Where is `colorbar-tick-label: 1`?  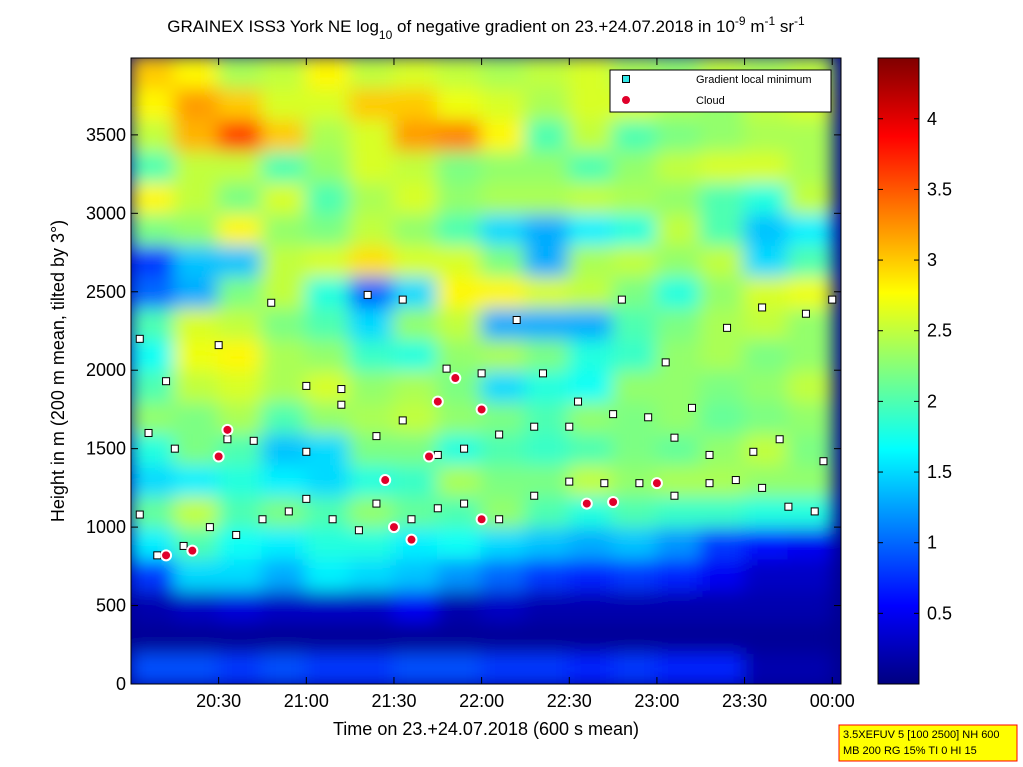 colorbar-tick-label: 1 is located at coordinates (932, 543).